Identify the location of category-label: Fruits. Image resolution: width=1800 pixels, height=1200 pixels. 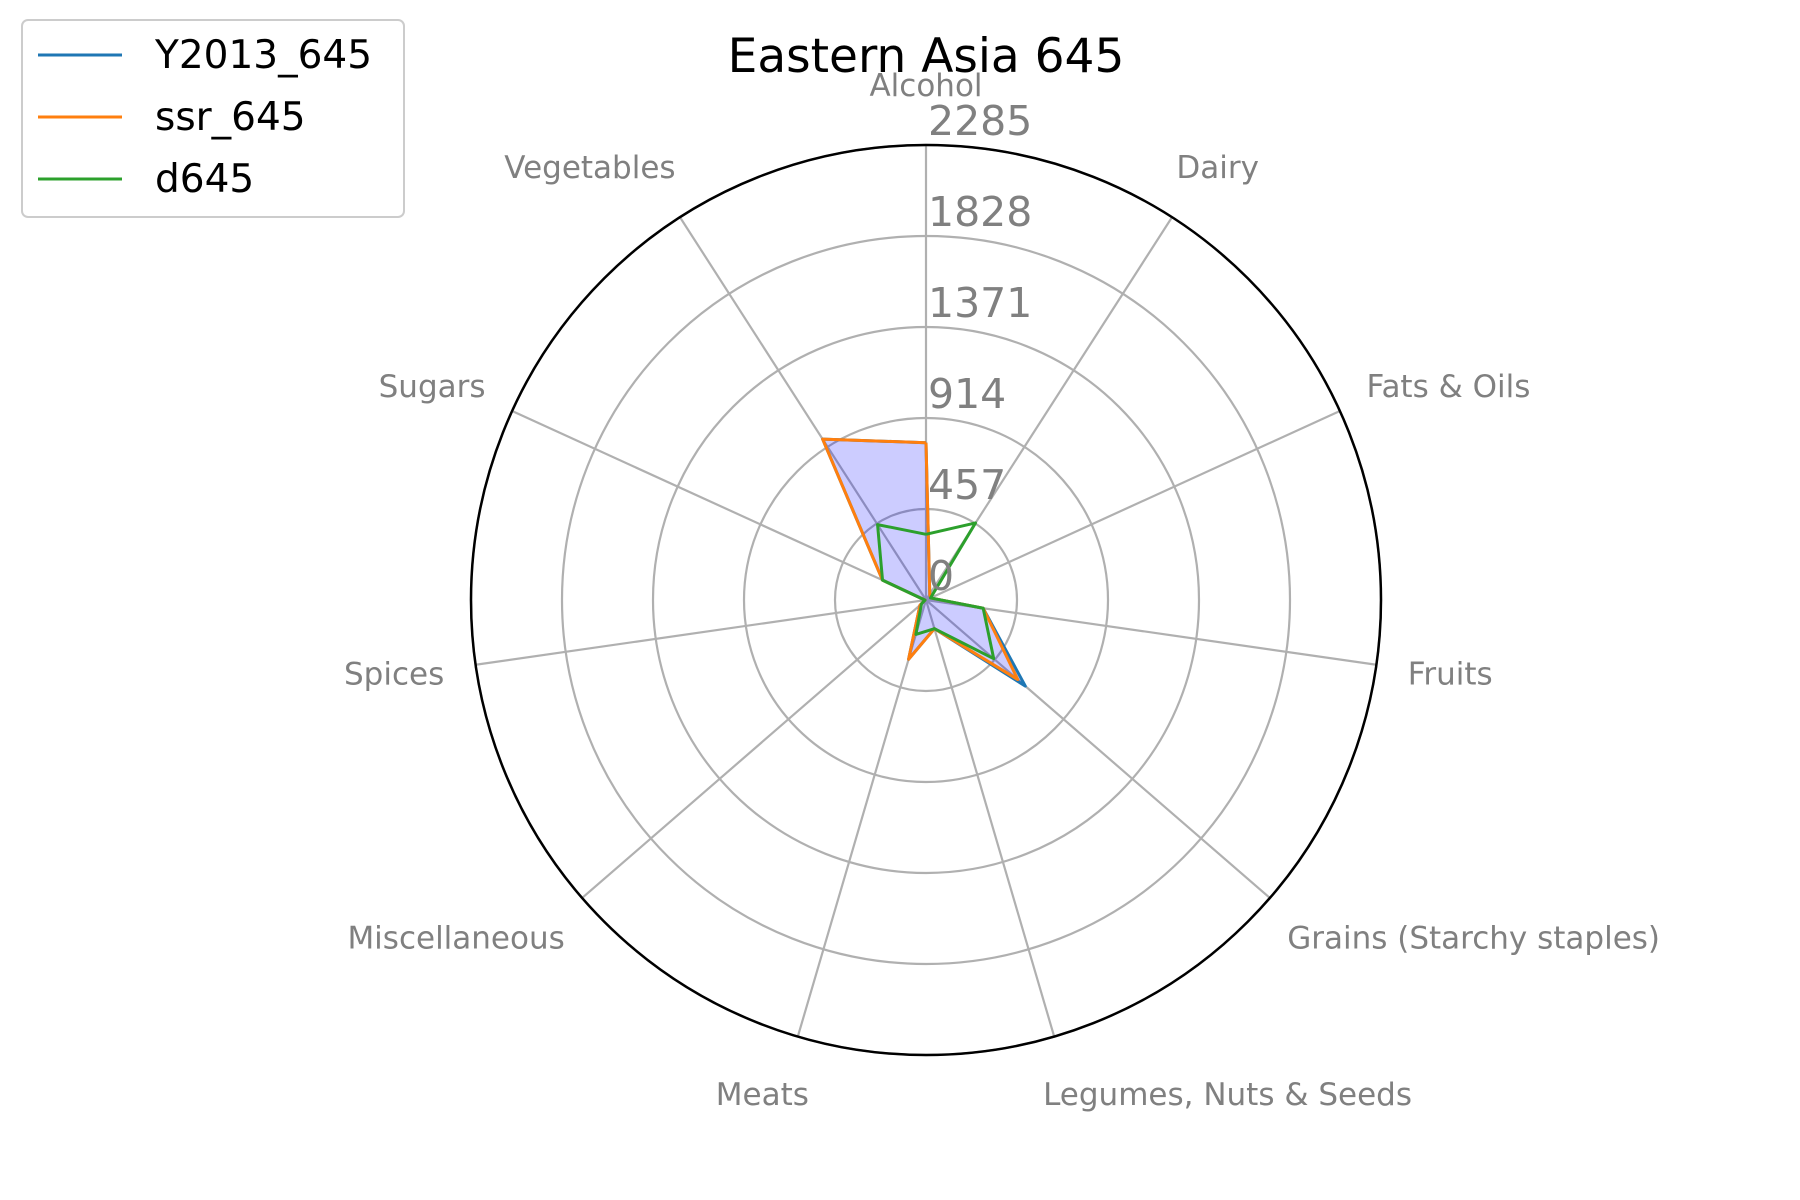
(1450, 674).